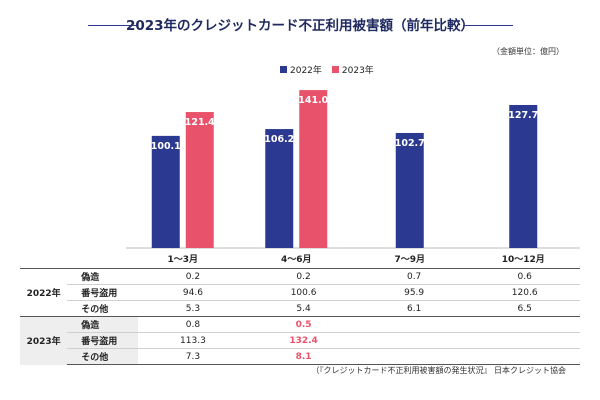 This screenshot has height=400, width=600. What do you see at coordinates (357, 71) in the screenshot?
I see `legend-label-2023: 2023年` at bounding box center [357, 71].